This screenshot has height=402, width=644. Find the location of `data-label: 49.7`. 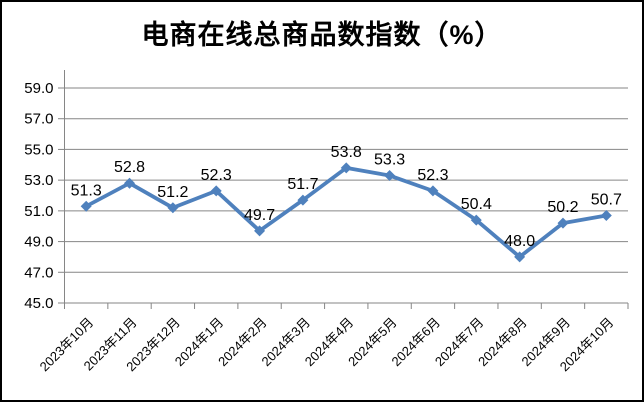

data-label: 49.7 is located at coordinates (259, 215).